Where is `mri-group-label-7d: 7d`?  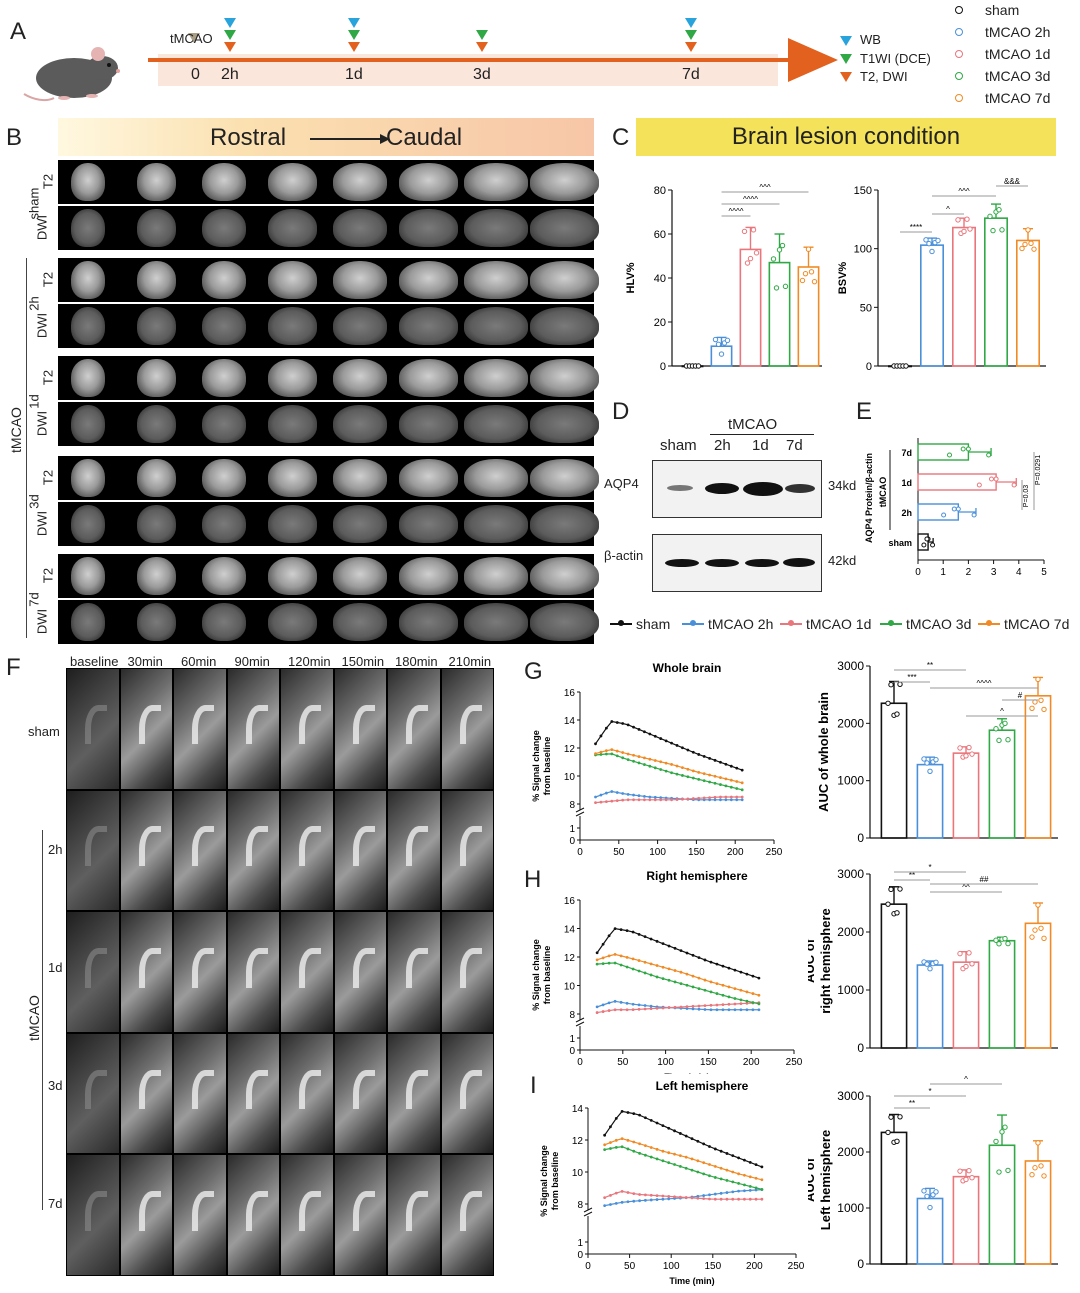
mri-group-label-7d: 7d is located at coordinates (34, 599).